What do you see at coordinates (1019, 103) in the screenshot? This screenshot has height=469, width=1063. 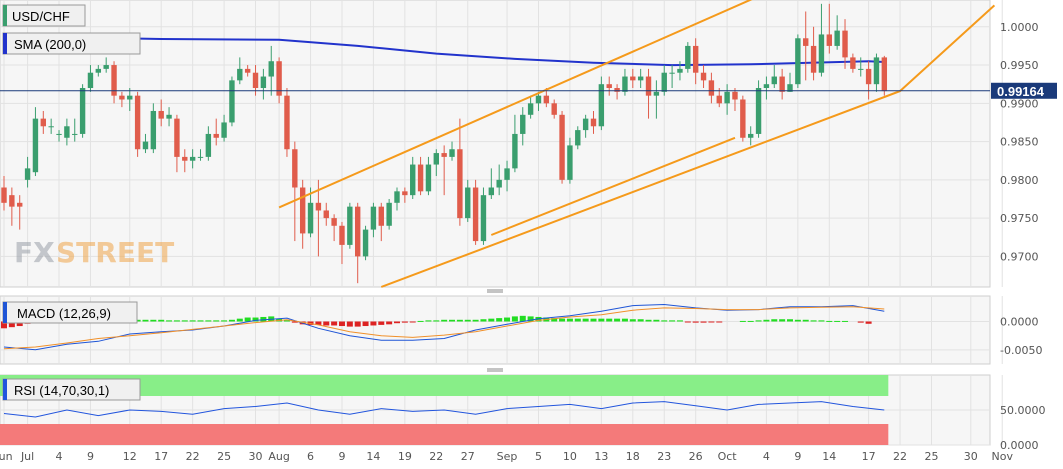 I see `y-tick-label: 0.9900` at bounding box center [1019, 103].